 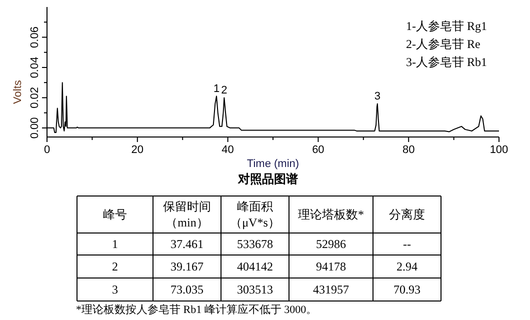 What do you see at coordinates (331, 215) in the screenshot?
I see `category-label: 理论塔板数*` at bounding box center [331, 215].